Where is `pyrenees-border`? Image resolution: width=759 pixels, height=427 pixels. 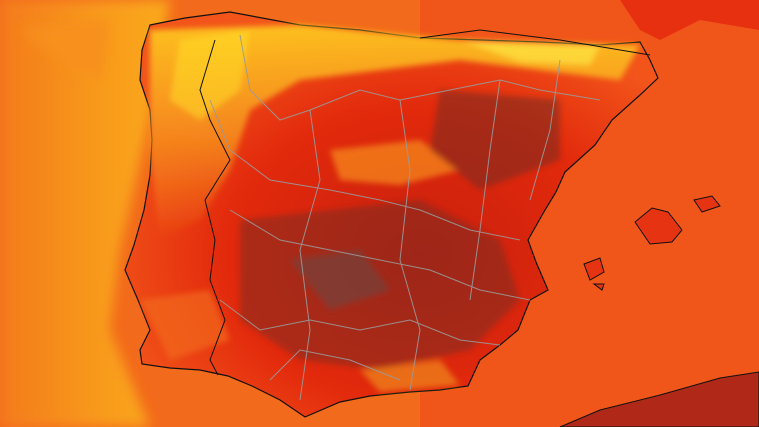 pyrenees-border is located at coordinates (535, 42).